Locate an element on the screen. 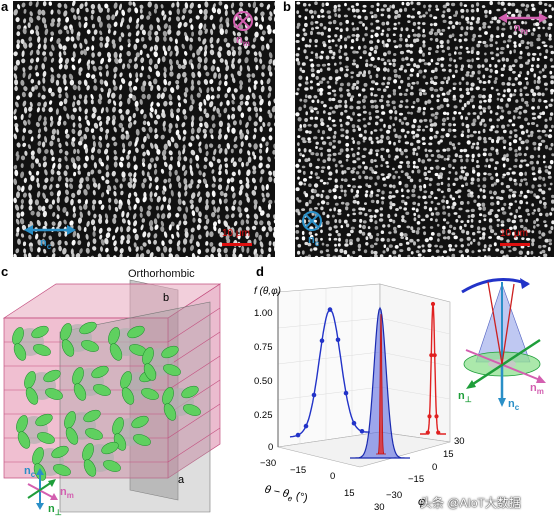 The height and width of the screenshot is (521, 554). cluster-lobe is located at coordinates (90, 346).